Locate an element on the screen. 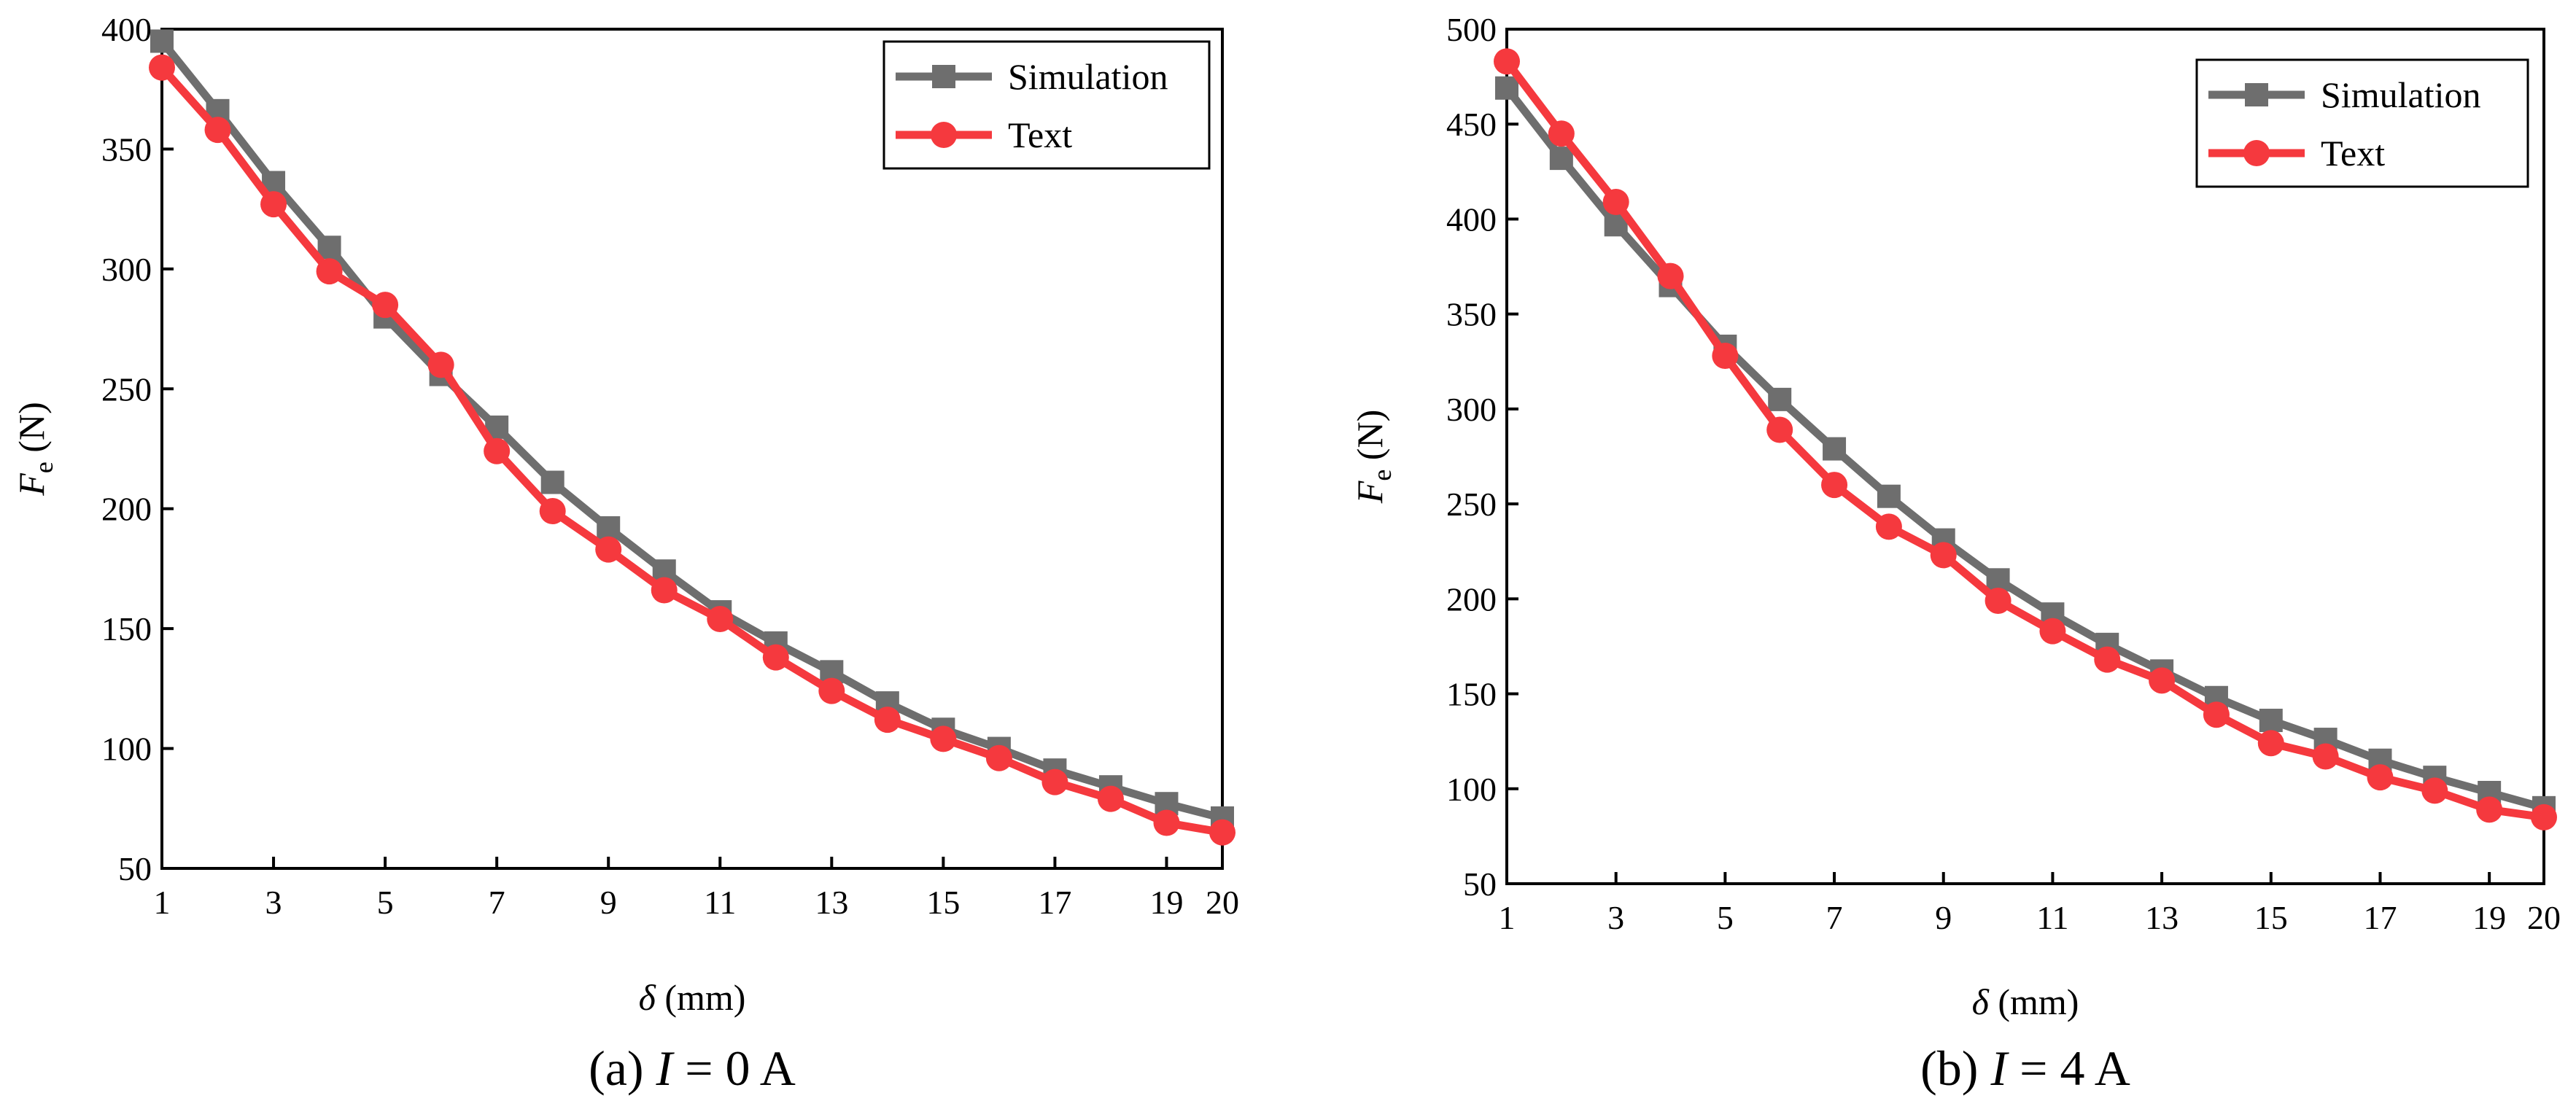  panel-b-legend-text-label: Text is located at coordinates (2353, 153).